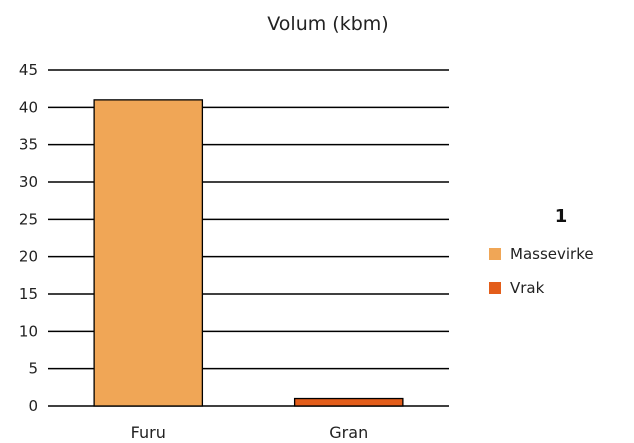 Image resolution: width=634 pixels, height=443 pixels. Describe the element at coordinates (541, 271) in the screenshot. I see `legend-items: Massevirke Vrak` at that location.